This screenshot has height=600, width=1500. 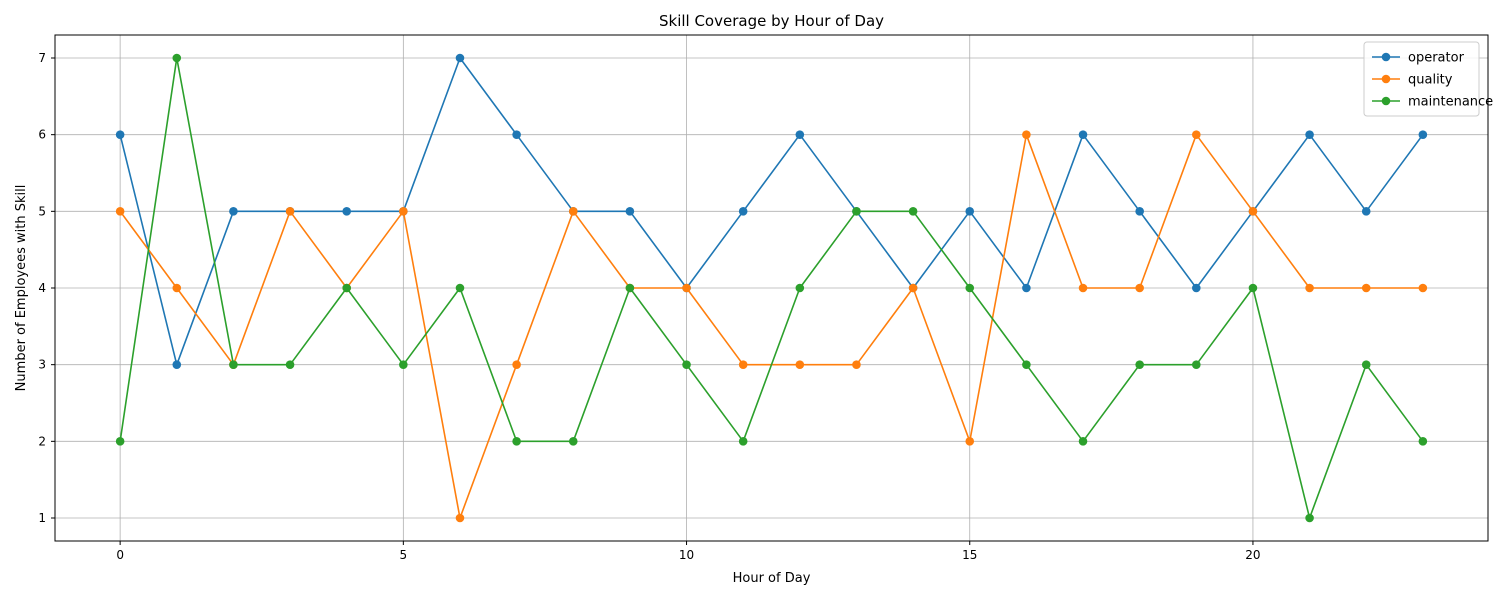 I want to click on legend-box, so click(x=1421, y=79).